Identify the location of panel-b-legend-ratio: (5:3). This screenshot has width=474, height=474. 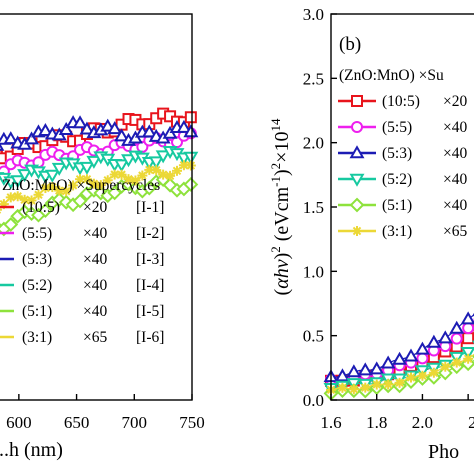
(397, 153).